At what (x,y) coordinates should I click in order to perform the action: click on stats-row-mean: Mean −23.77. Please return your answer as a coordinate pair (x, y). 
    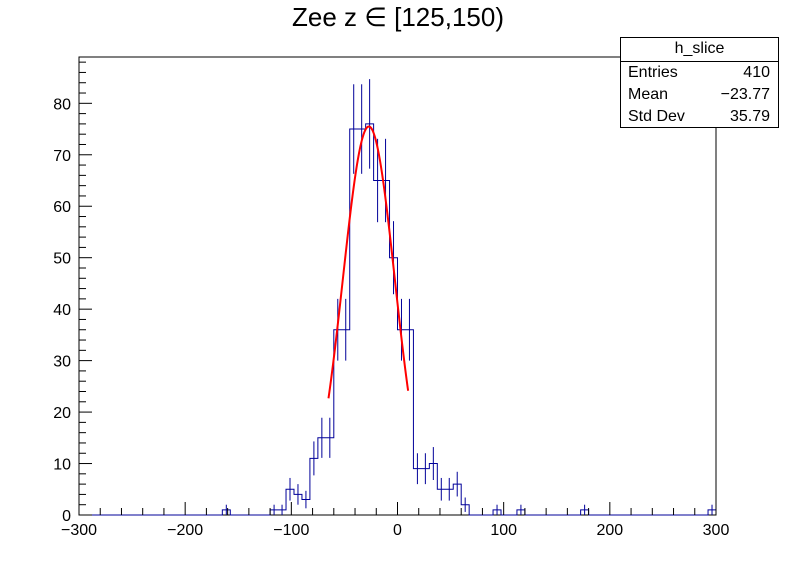
    Looking at the image, I should click on (699, 95).